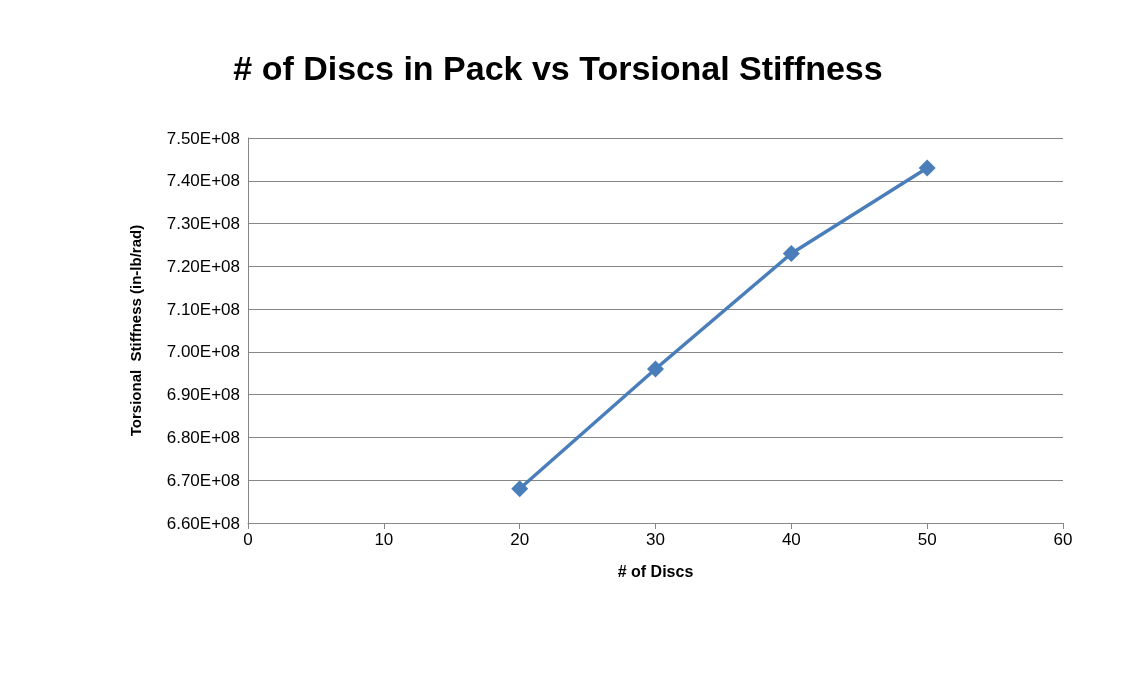  I want to click on x-tick-label: 0, so click(248, 539).